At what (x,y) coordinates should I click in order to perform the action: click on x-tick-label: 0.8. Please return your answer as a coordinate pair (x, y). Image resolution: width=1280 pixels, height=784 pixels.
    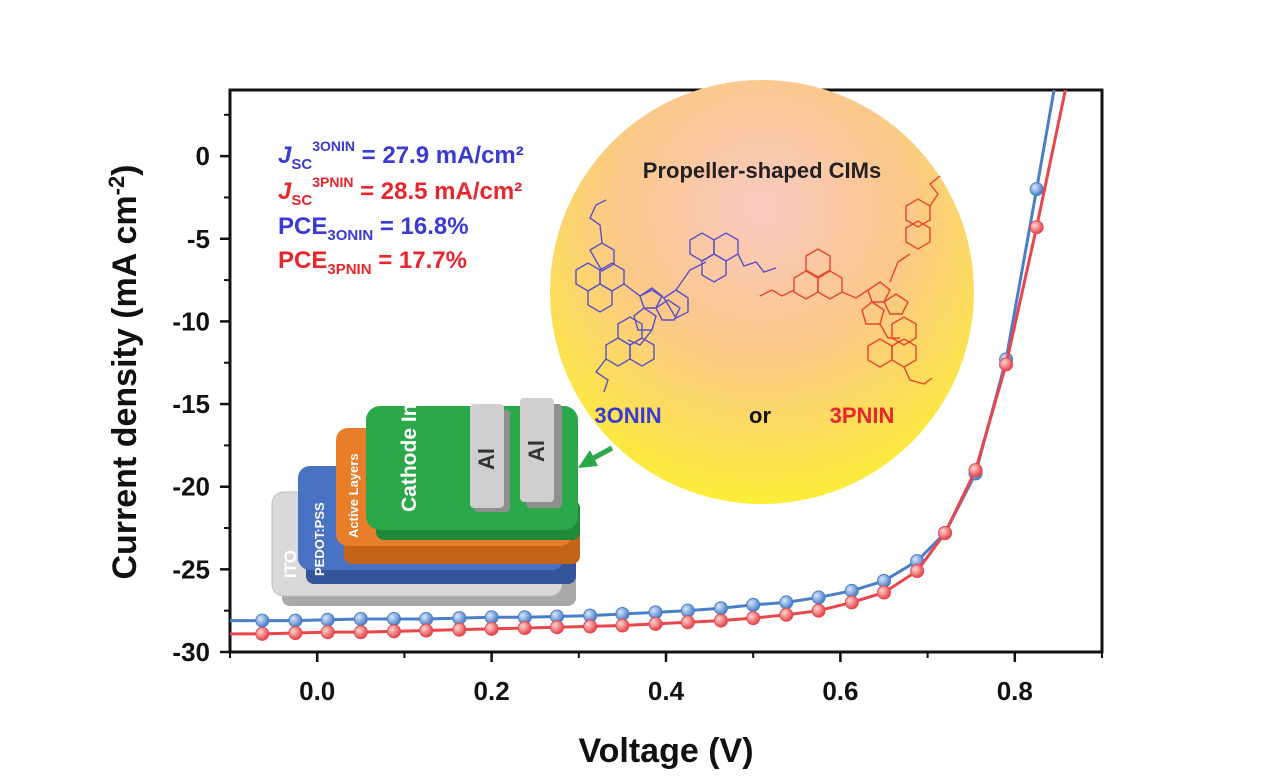
    Looking at the image, I should click on (1015, 691).